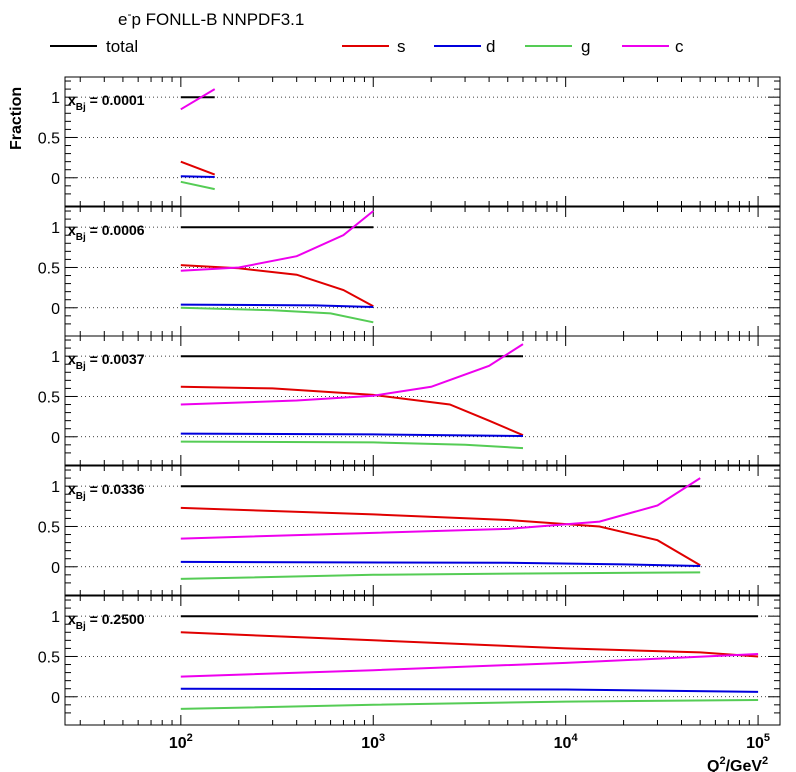 The height and width of the screenshot is (772, 796). I want to click on x-tick-label: 10³, so click(373, 742).